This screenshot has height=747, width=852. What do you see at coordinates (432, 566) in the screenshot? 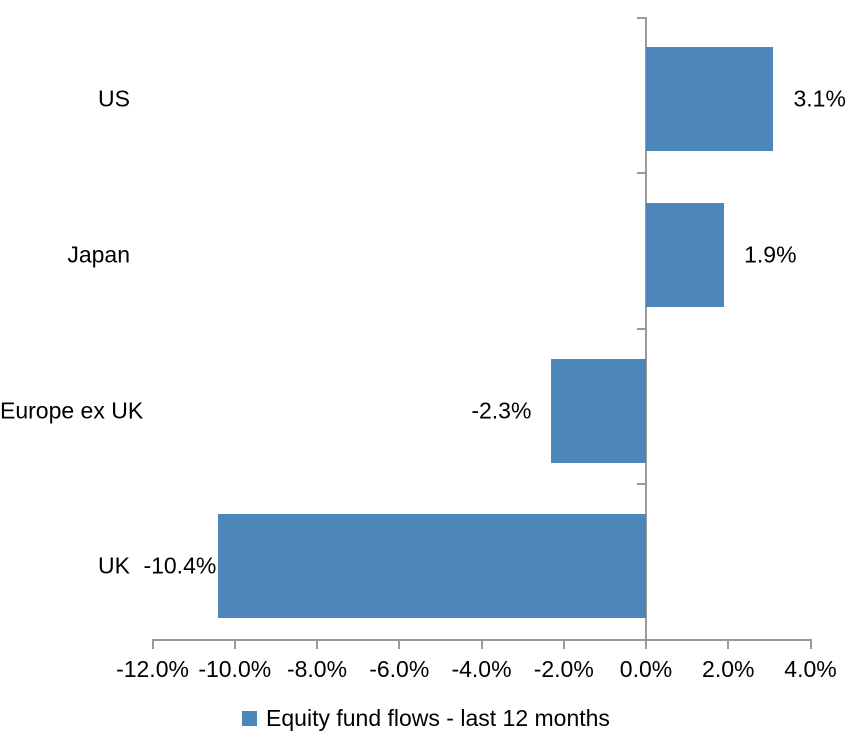
I see `bar-uk` at bounding box center [432, 566].